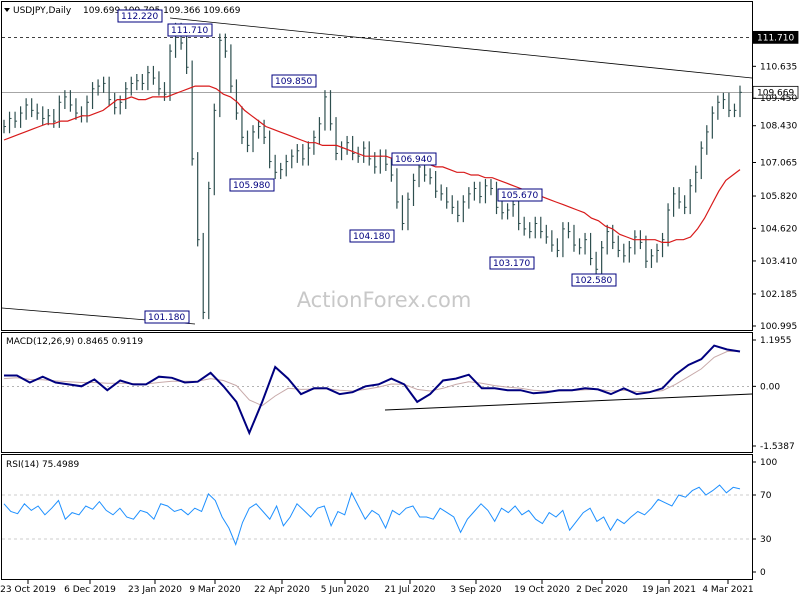 Image resolution: width=800 pixels, height=600 pixels. I want to click on annotation-label: 104.180, so click(371, 237).